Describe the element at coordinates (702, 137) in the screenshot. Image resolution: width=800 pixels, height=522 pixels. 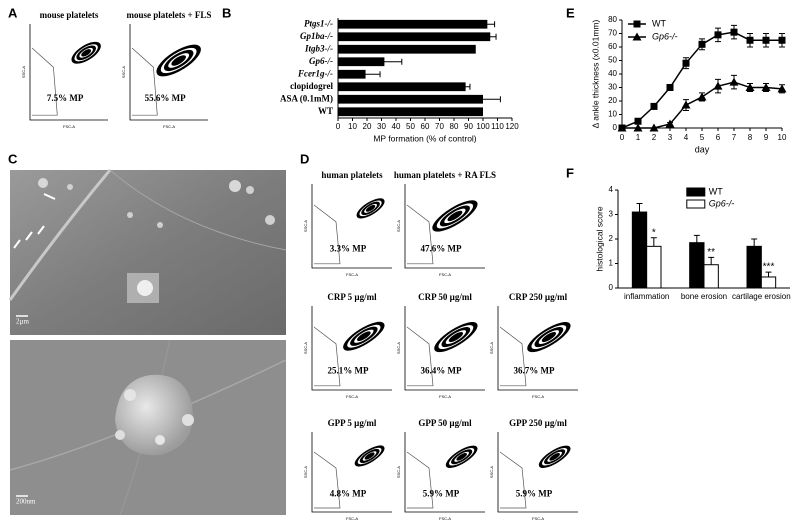
I see `x-tick-label: 5` at that location.